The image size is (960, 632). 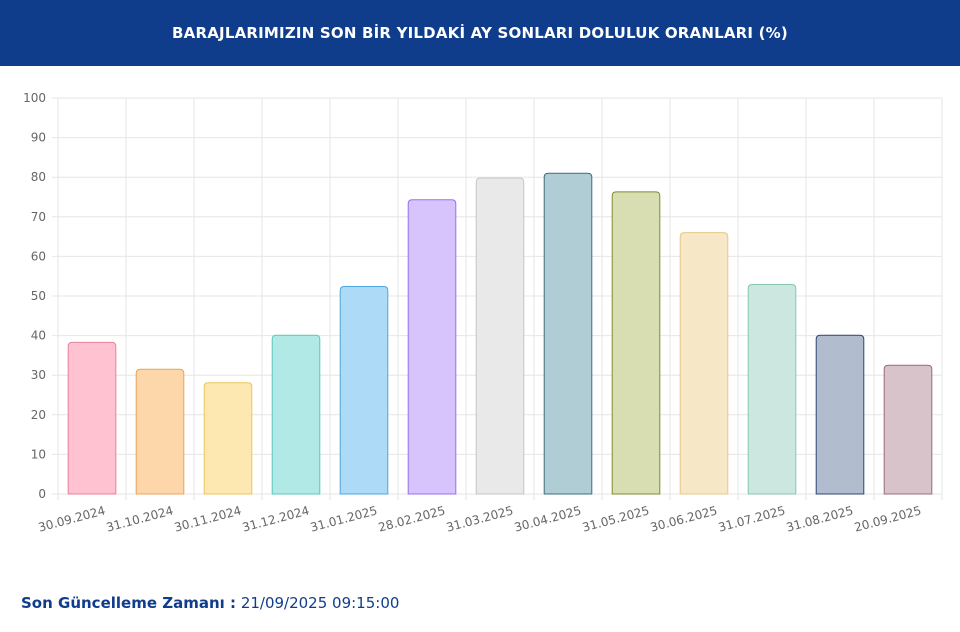 I want to click on y-tick-label: 10, so click(x=38, y=454).